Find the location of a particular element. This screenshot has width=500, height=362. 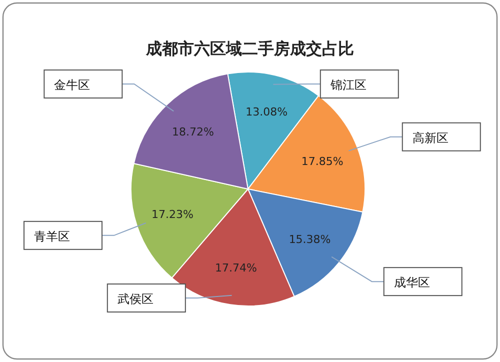

slice-label: 高新区 is located at coordinates (430, 137).